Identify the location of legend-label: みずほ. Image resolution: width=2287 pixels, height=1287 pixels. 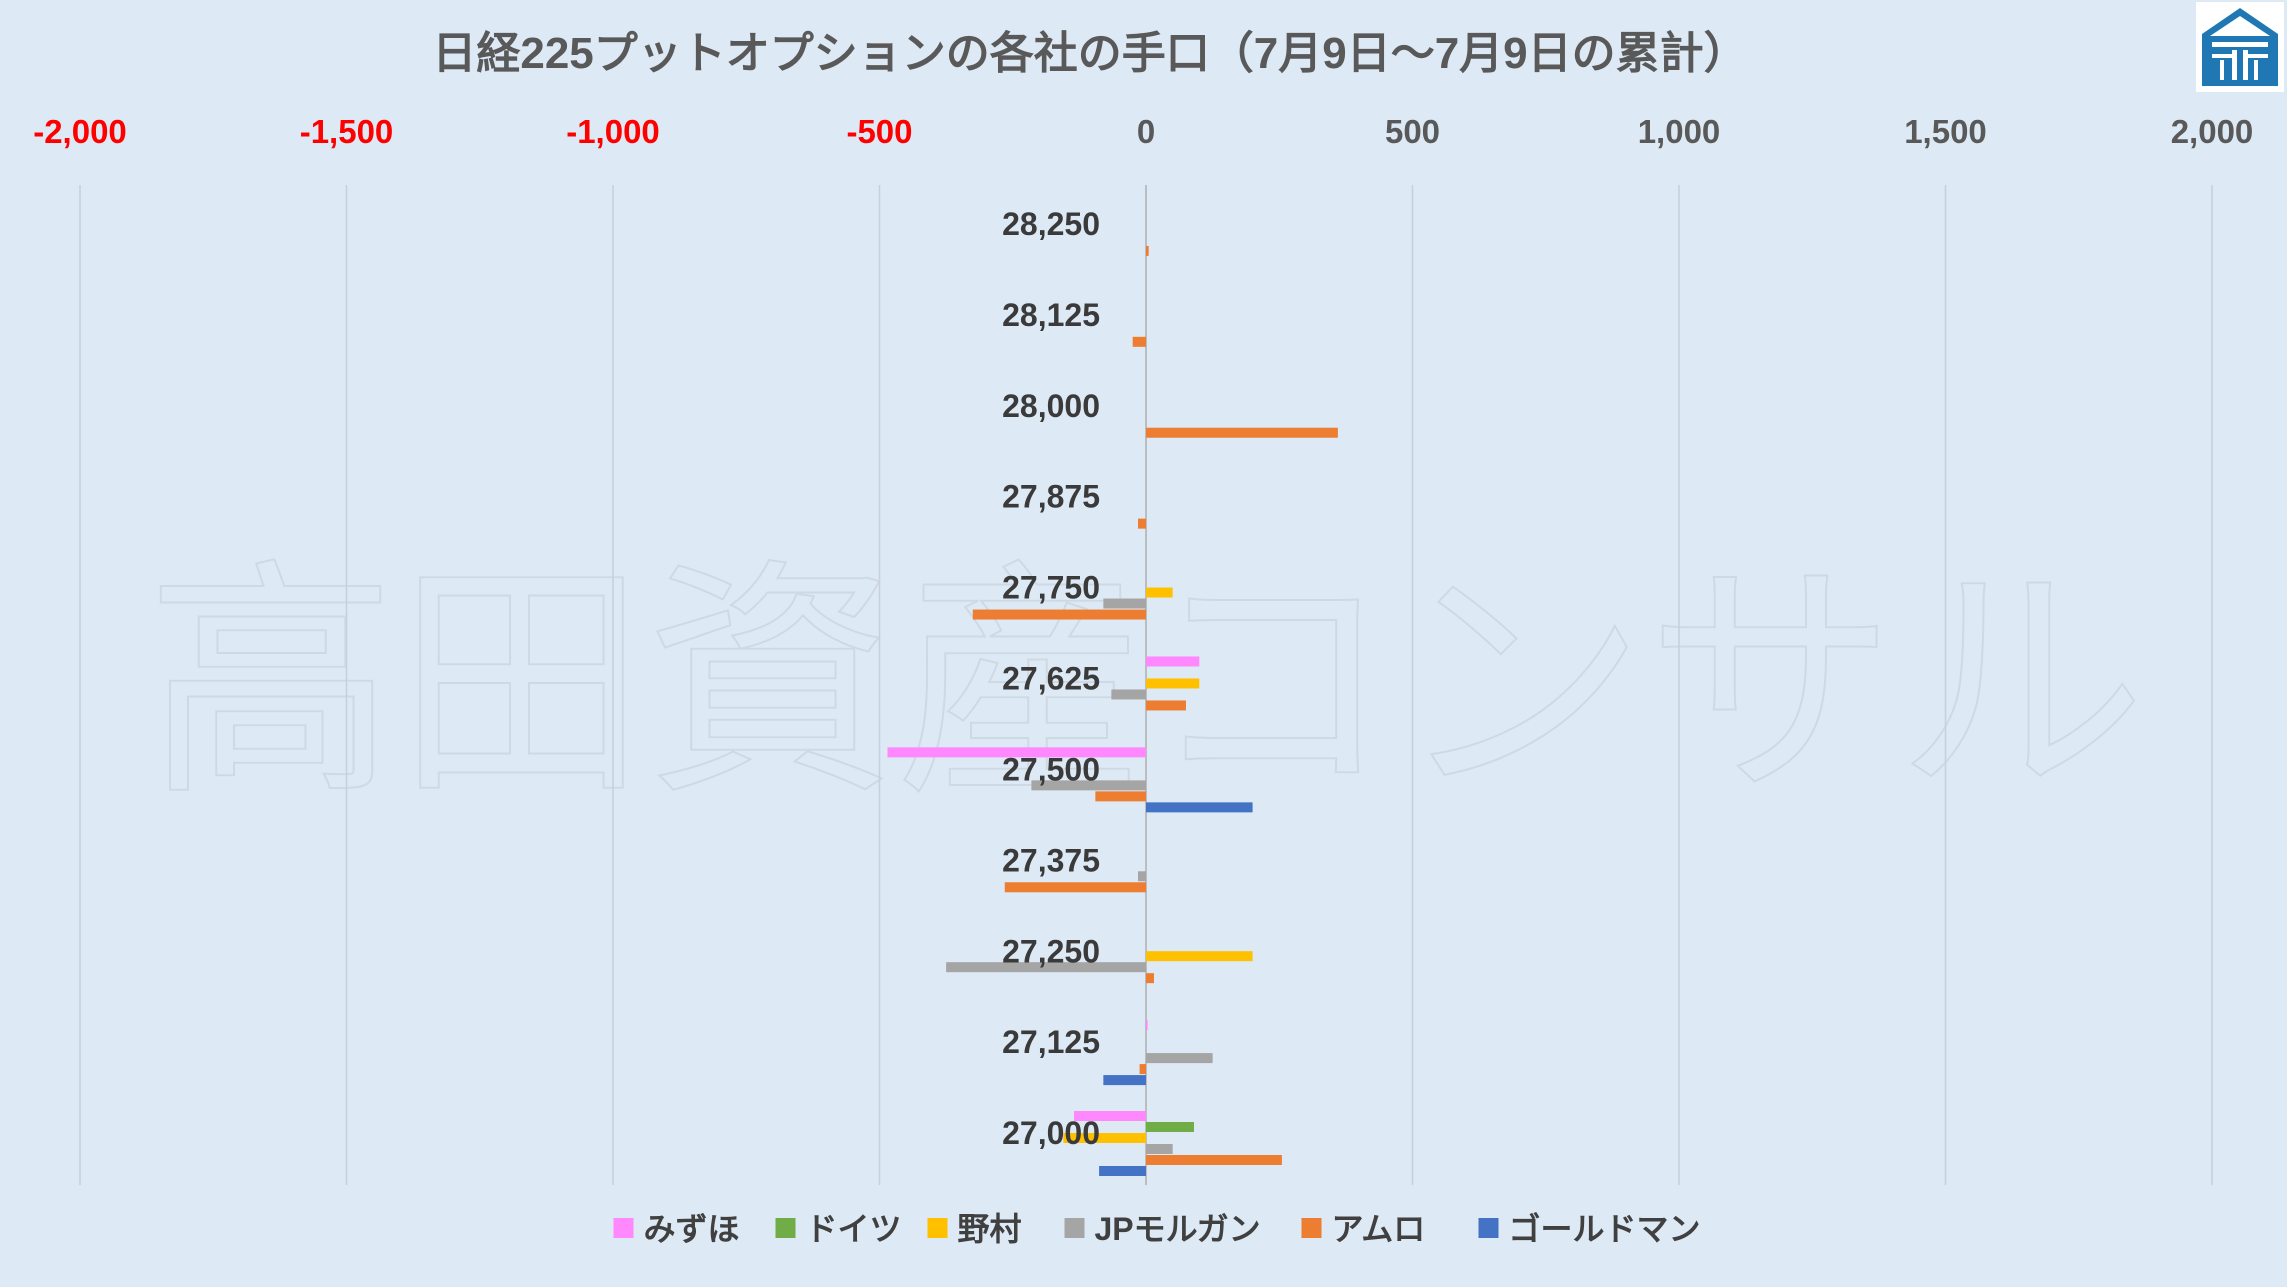
(692, 1229).